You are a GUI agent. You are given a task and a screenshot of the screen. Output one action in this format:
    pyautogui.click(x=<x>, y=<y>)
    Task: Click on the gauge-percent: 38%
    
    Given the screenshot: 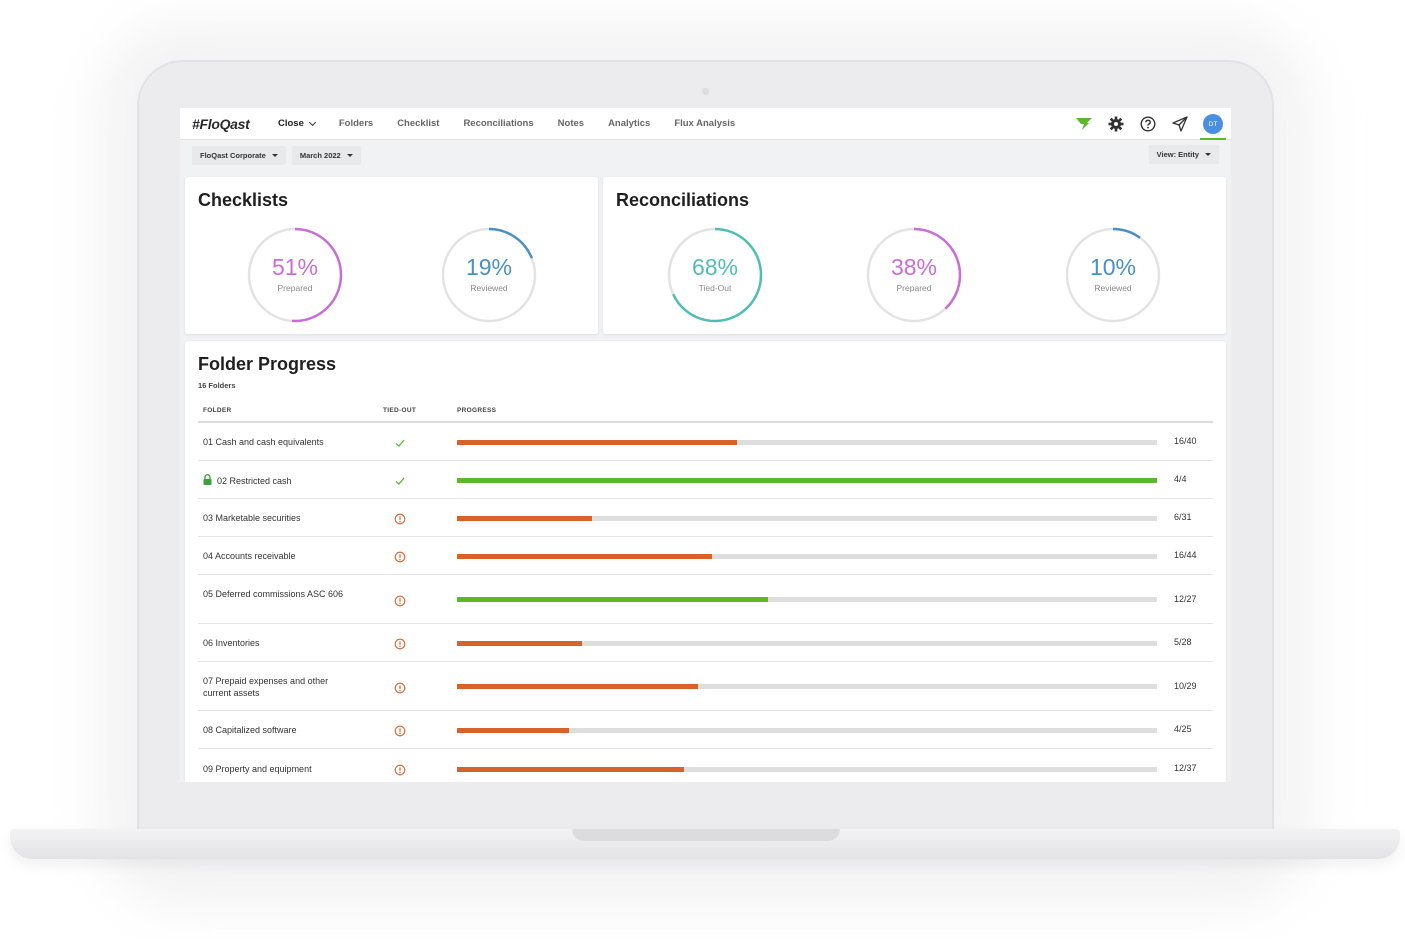 What is the action you would take?
    pyautogui.click(x=914, y=267)
    